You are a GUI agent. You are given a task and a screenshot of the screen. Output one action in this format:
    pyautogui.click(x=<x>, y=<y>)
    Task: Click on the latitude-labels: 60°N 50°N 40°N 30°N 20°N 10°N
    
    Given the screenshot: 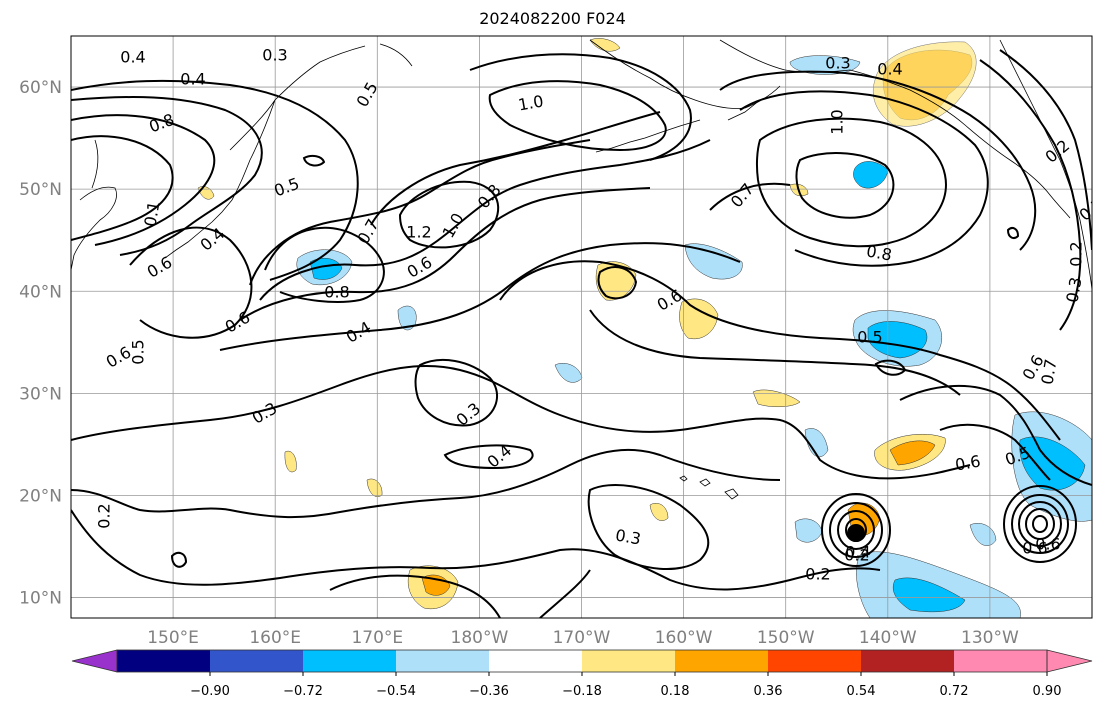 What is the action you would take?
    pyautogui.click(x=40, y=343)
    